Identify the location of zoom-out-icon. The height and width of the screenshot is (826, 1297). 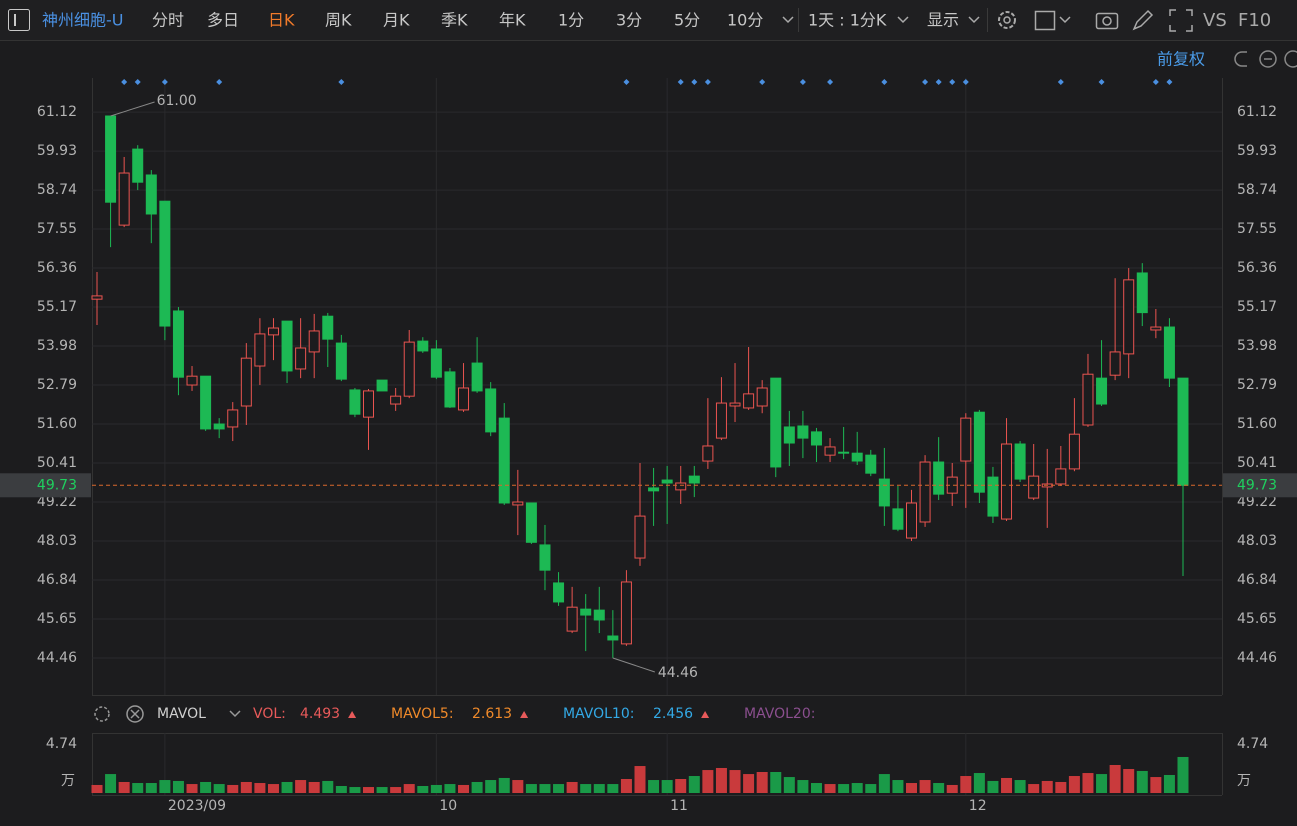
(1268, 59).